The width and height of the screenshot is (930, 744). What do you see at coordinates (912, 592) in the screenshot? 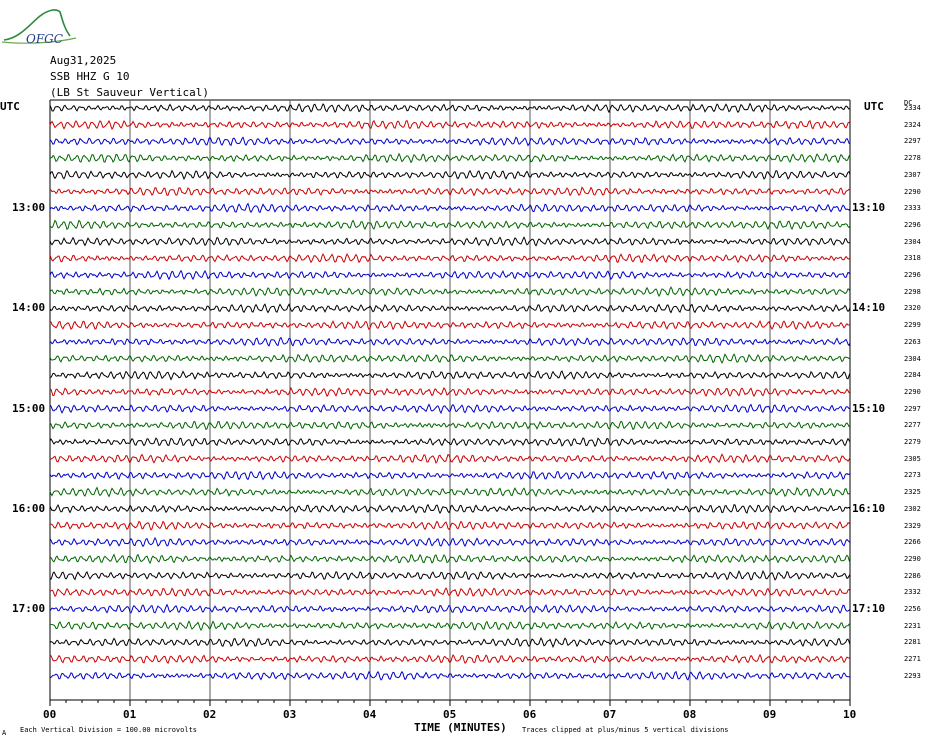
I see `dc-offset-label: 2332` at bounding box center [912, 592].